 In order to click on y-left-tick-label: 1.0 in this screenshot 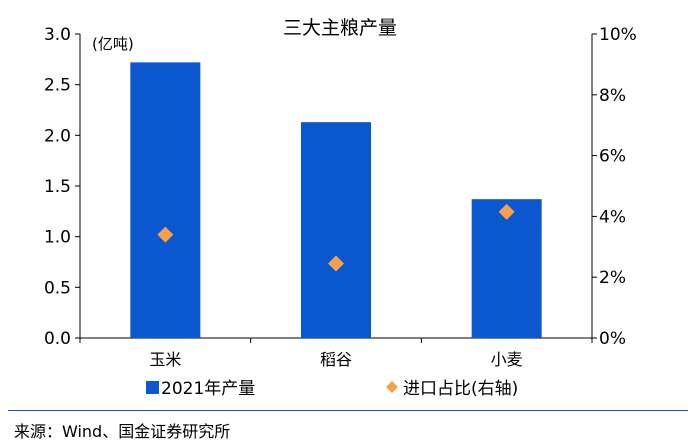, I will do `click(57, 238)`.